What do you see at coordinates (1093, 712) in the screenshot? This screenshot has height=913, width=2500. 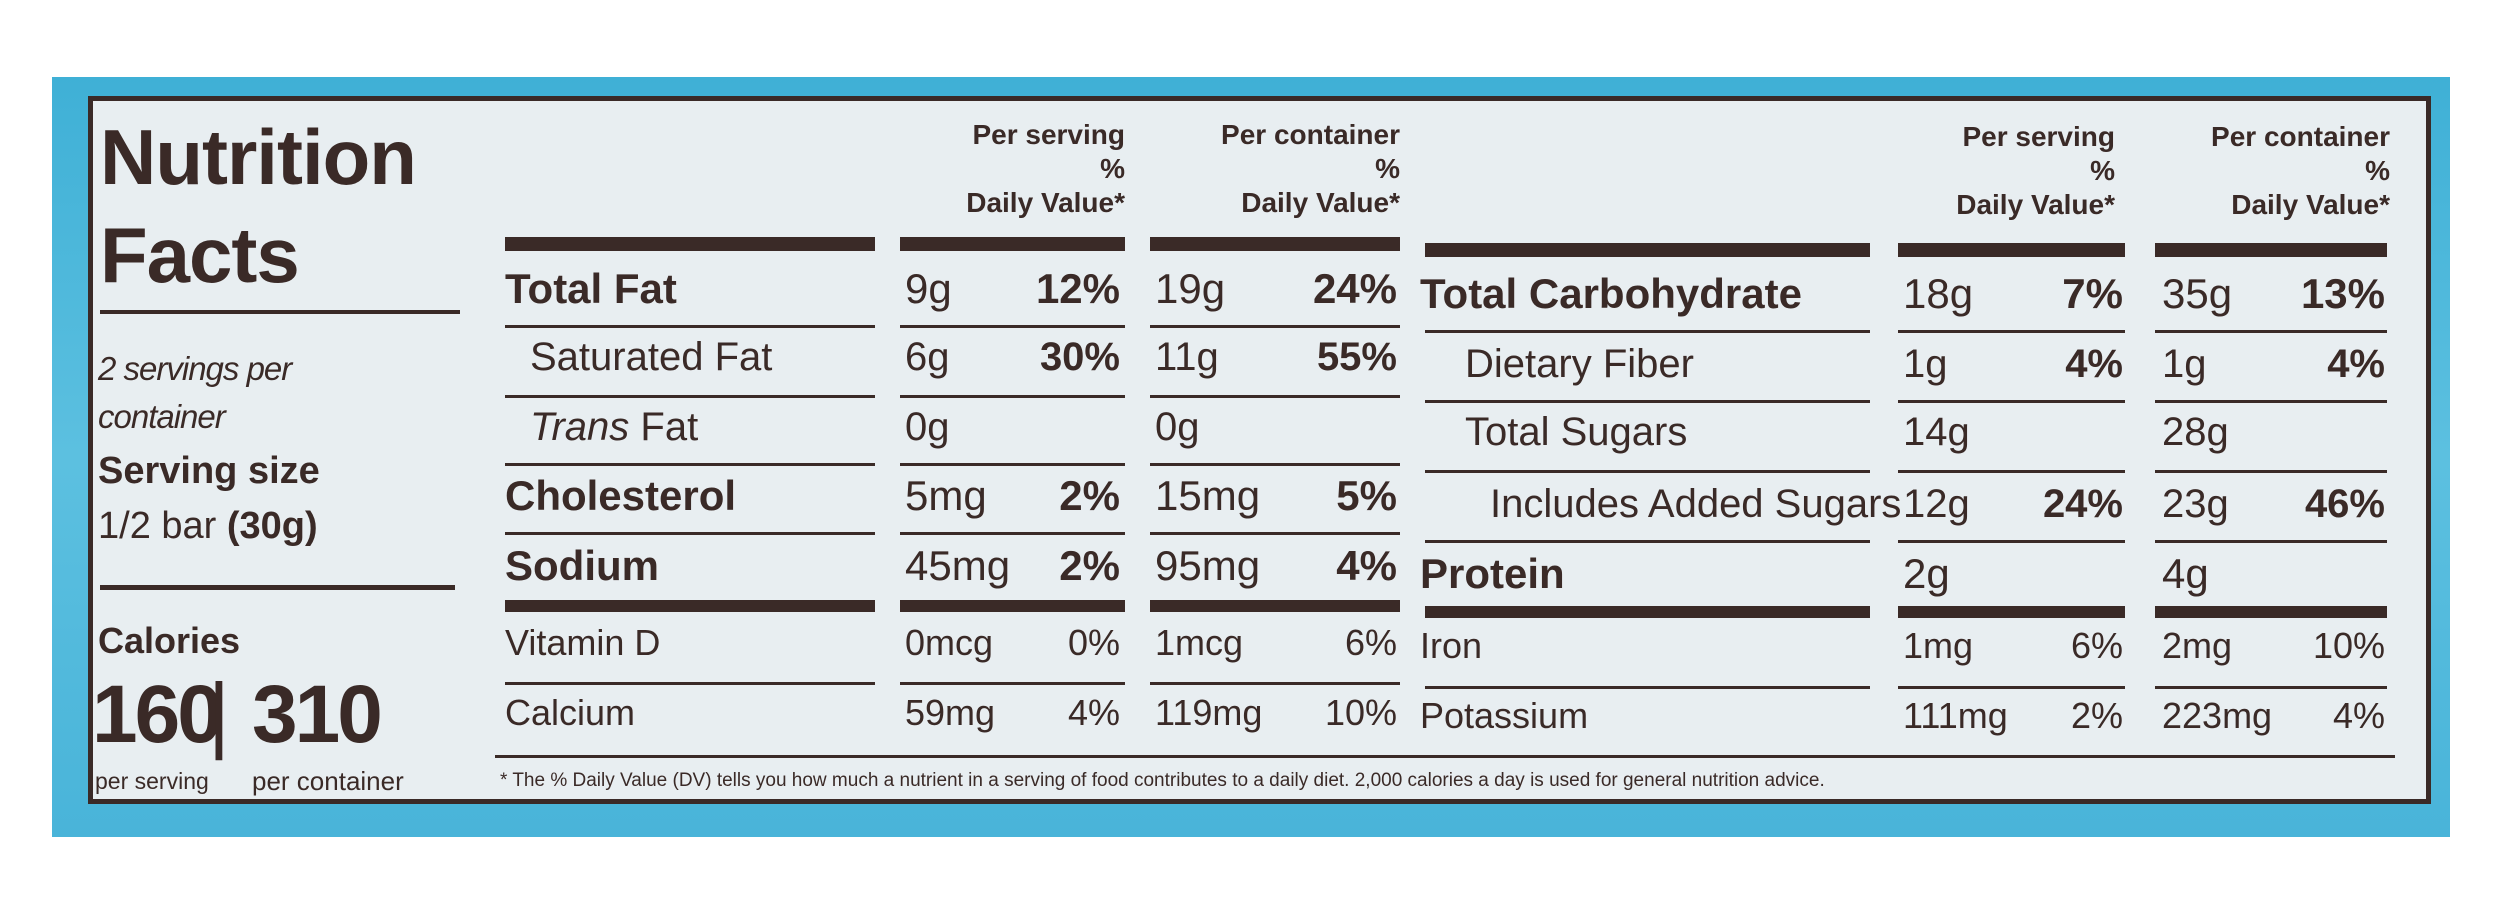 I see `left-serving-dv: 4%` at bounding box center [1093, 712].